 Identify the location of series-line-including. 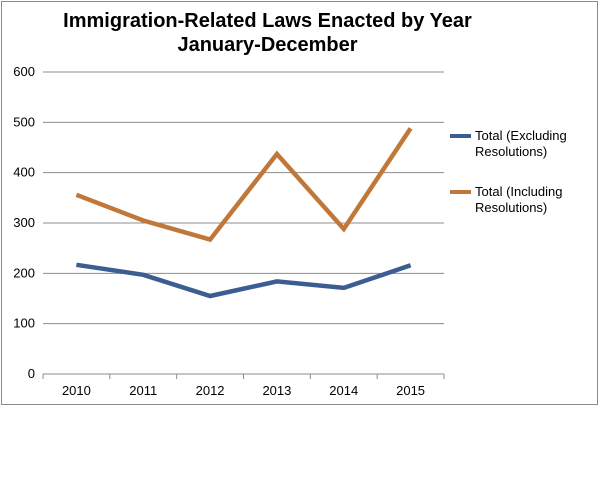
(244, 185).